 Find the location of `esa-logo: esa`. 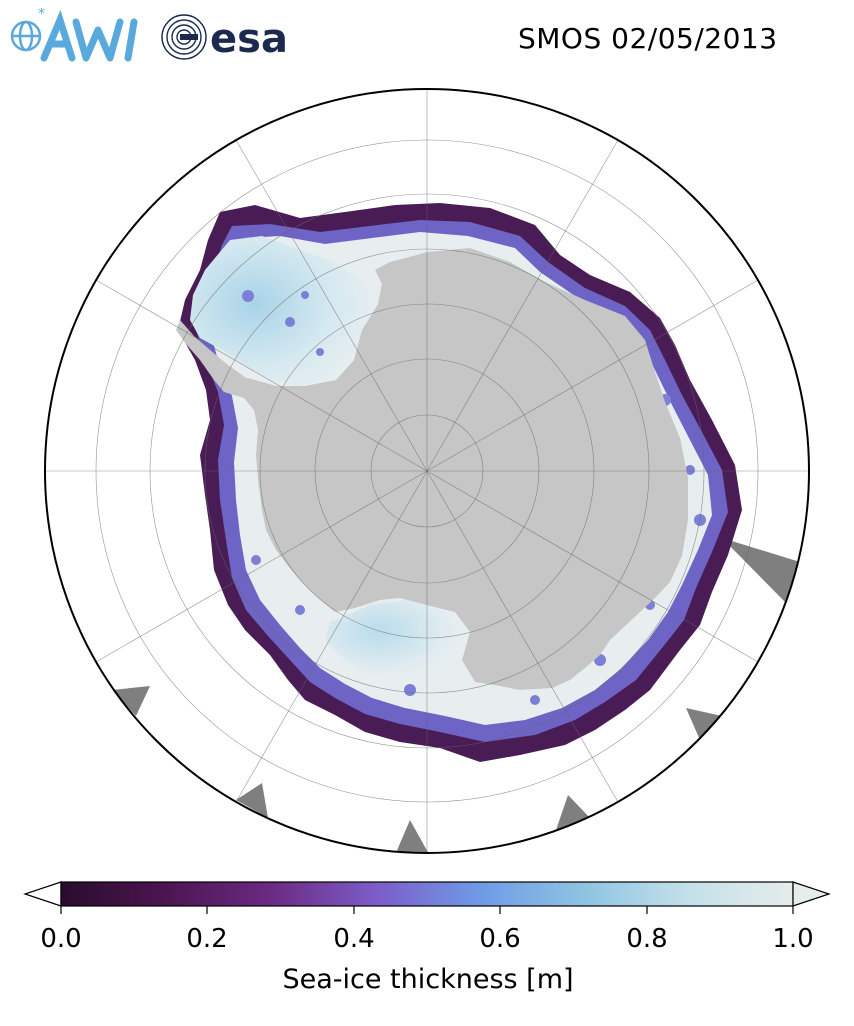

esa-logo: esa is located at coordinates (224, 38).